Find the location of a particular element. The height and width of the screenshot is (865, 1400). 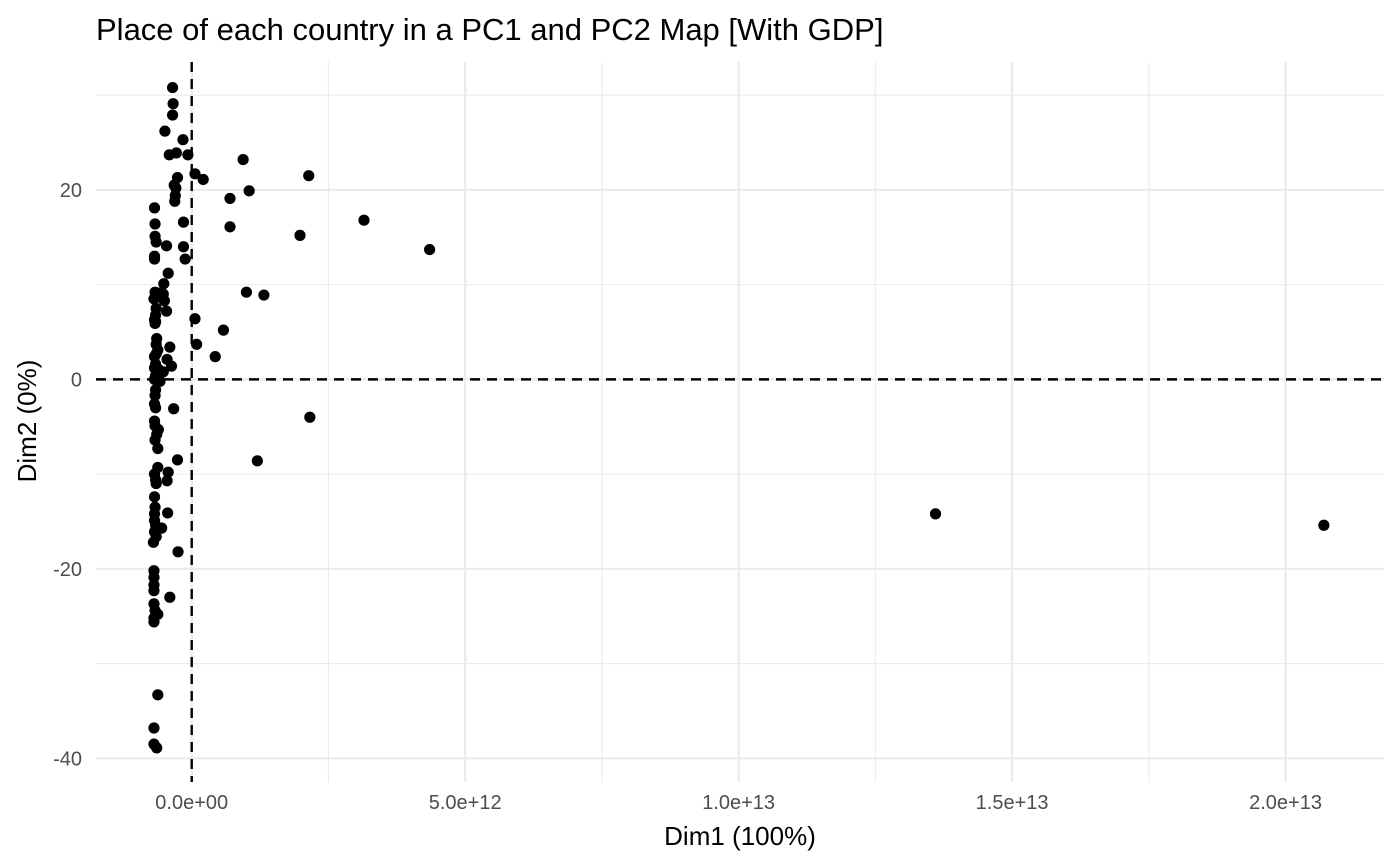

y-tick-label: 20 is located at coordinates (71, 191).